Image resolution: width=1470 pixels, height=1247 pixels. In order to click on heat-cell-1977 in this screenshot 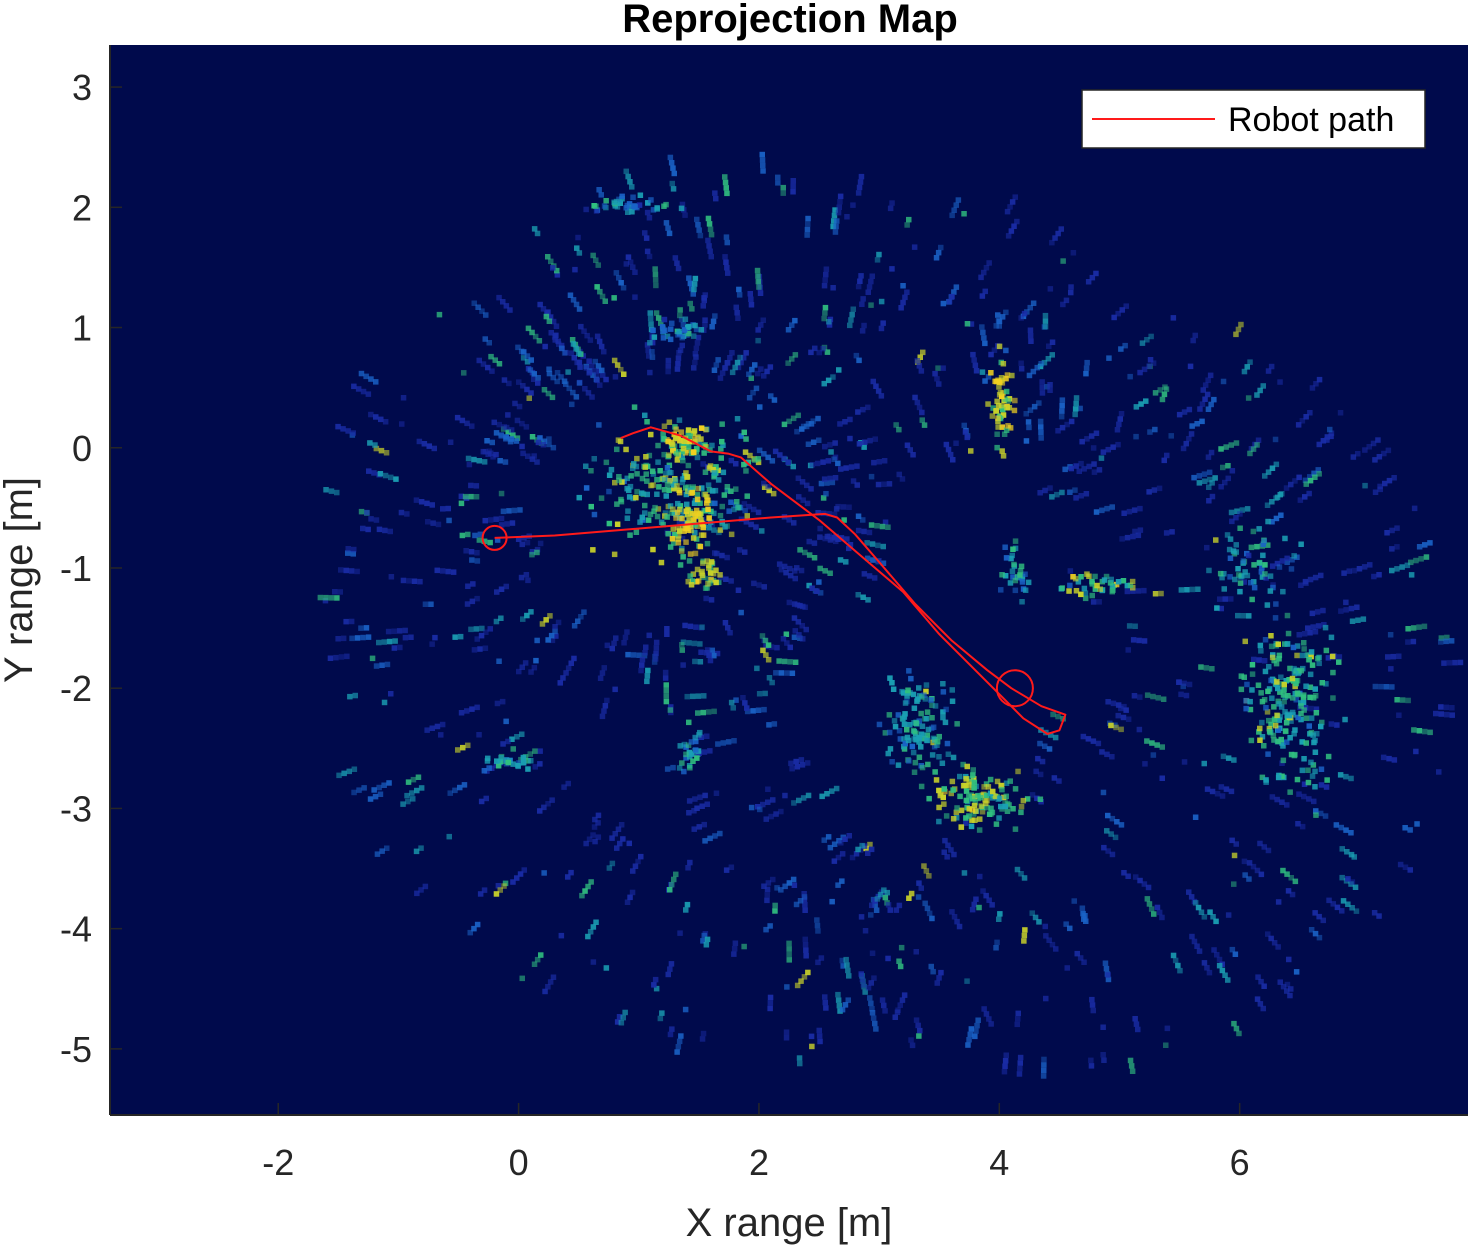, I will do `click(604, 711)`.